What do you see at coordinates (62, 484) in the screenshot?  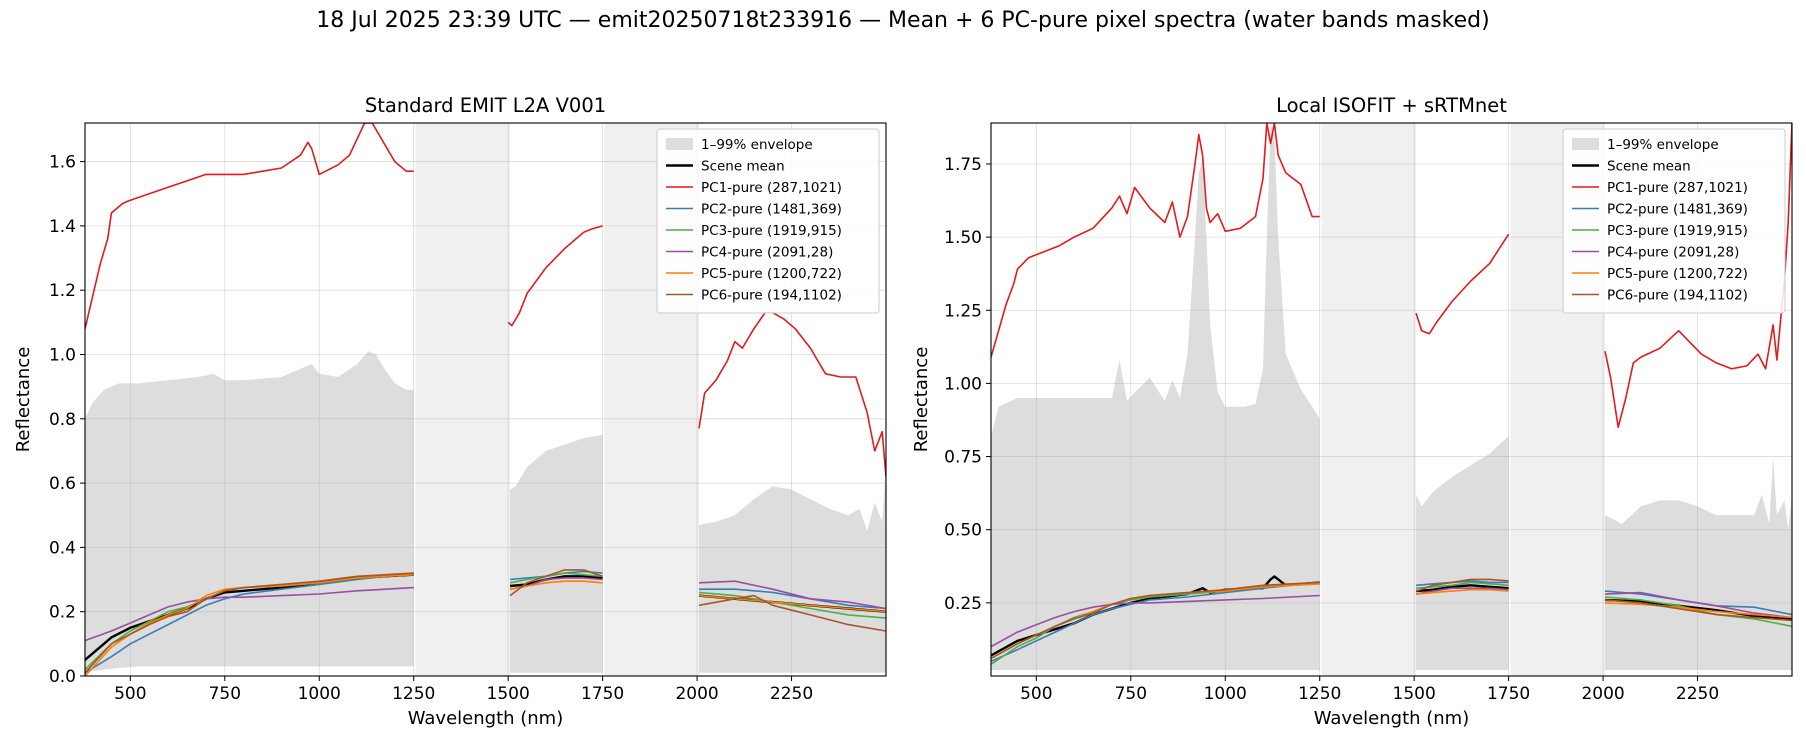 I see `y-tick-label: 0.6` at bounding box center [62, 484].